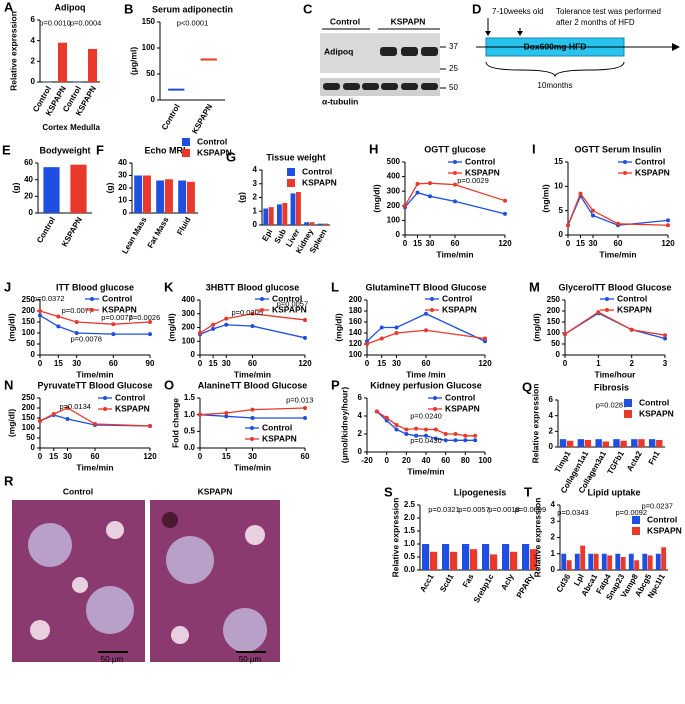  I want to click on x-tick-label: Fn1, so click(654, 457).